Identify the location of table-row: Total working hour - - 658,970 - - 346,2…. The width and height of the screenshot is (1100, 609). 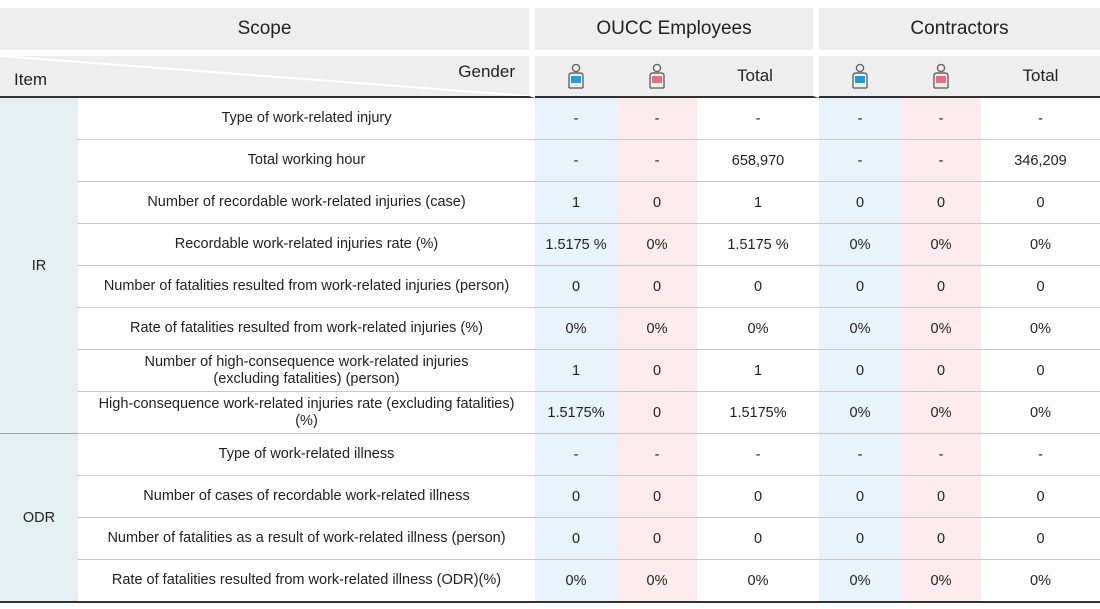
(550, 161).